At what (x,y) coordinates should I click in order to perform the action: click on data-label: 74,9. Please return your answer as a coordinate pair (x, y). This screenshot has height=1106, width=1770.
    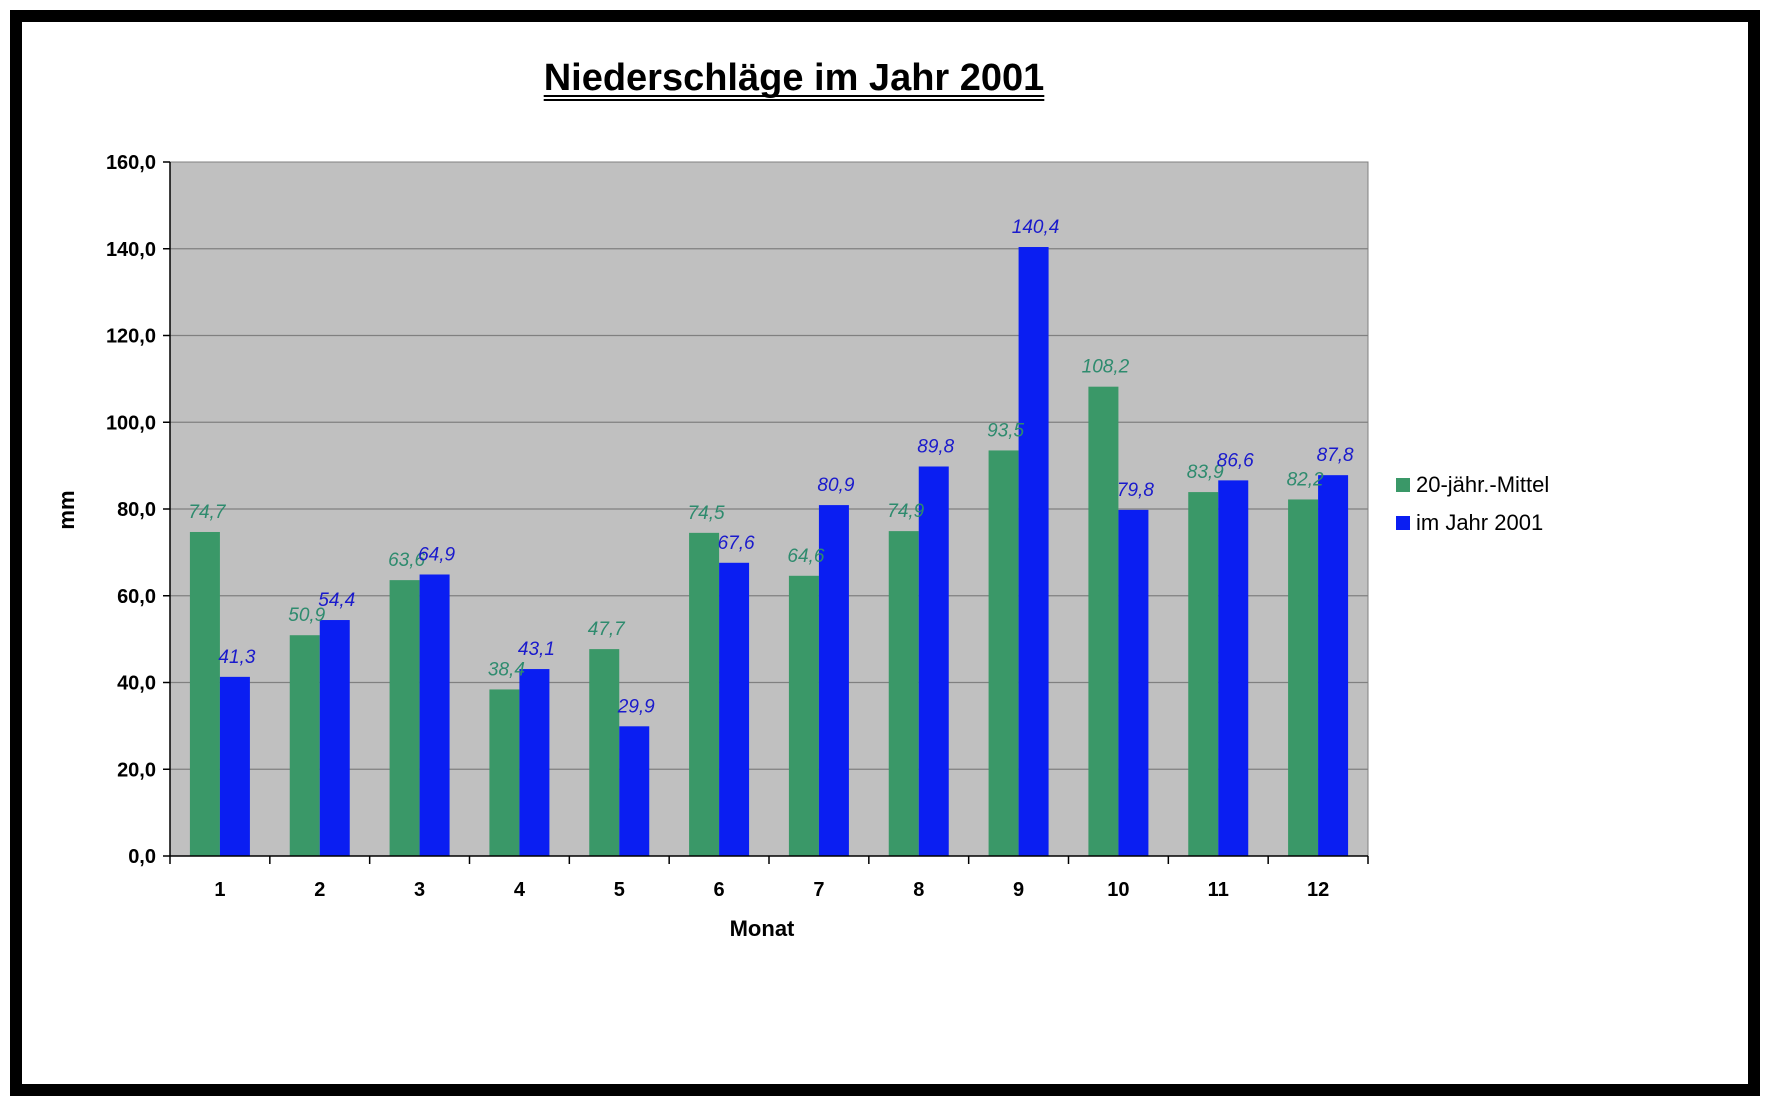
    Looking at the image, I should click on (905, 511).